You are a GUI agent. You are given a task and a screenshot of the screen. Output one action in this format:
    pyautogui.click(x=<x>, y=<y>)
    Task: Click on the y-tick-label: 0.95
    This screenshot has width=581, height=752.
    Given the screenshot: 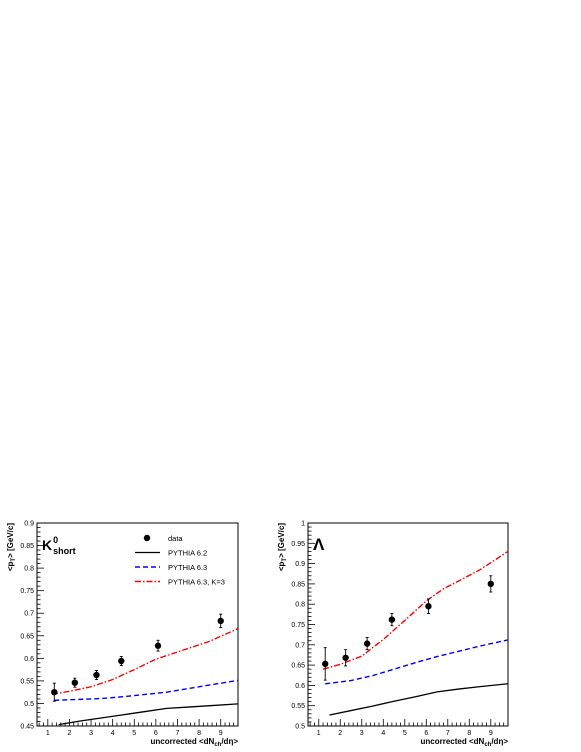 What is the action you would take?
    pyautogui.click(x=298, y=544)
    